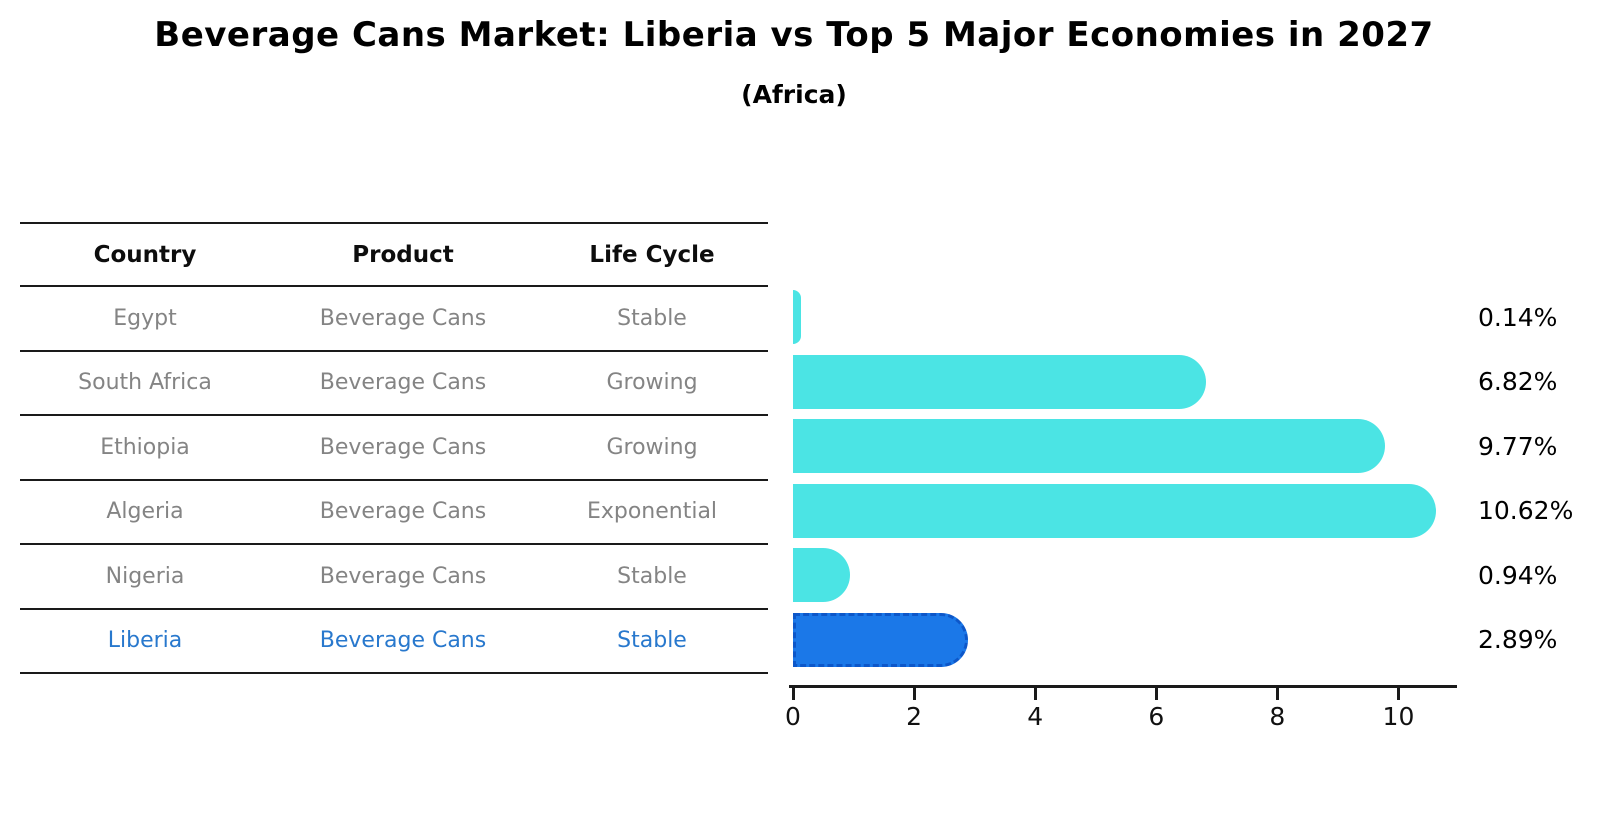 This screenshot has width=1604, height=823. I want to click on x-axis-tick-label: 0, so click(793, 716).